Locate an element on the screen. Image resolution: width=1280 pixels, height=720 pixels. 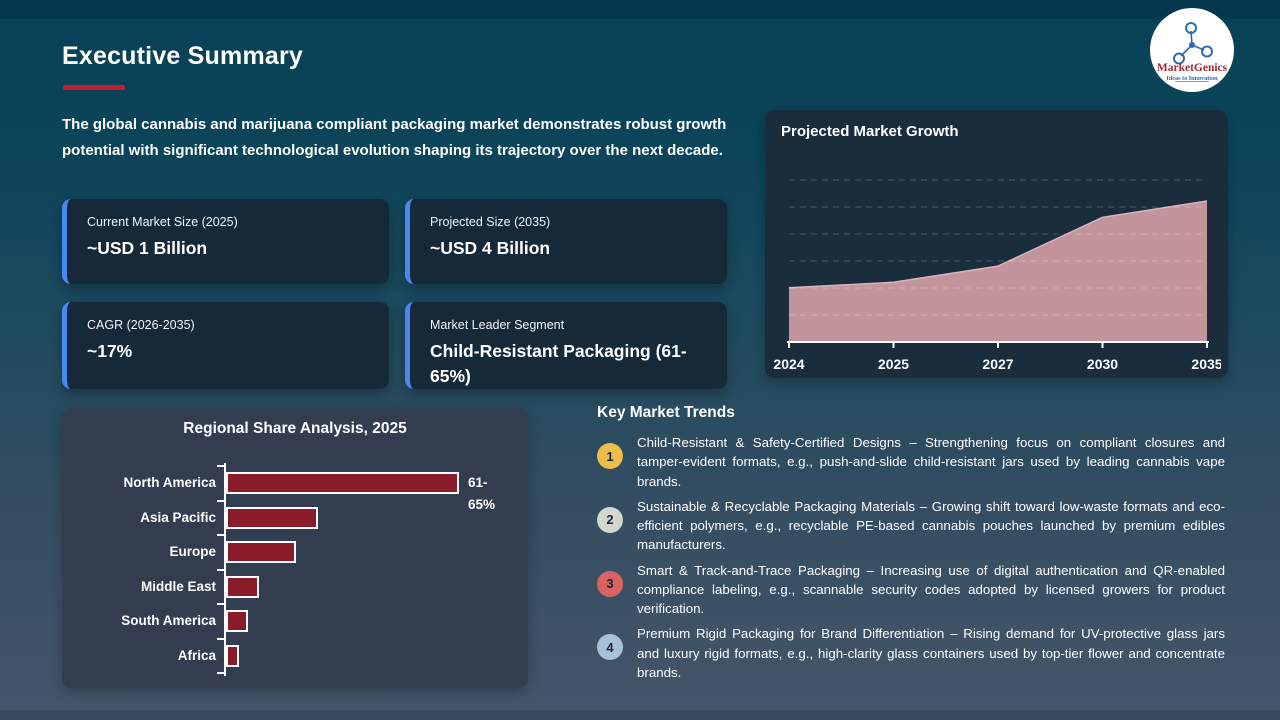
stat-value: ~USD 1 Billion is located at coordinates (147, 248).